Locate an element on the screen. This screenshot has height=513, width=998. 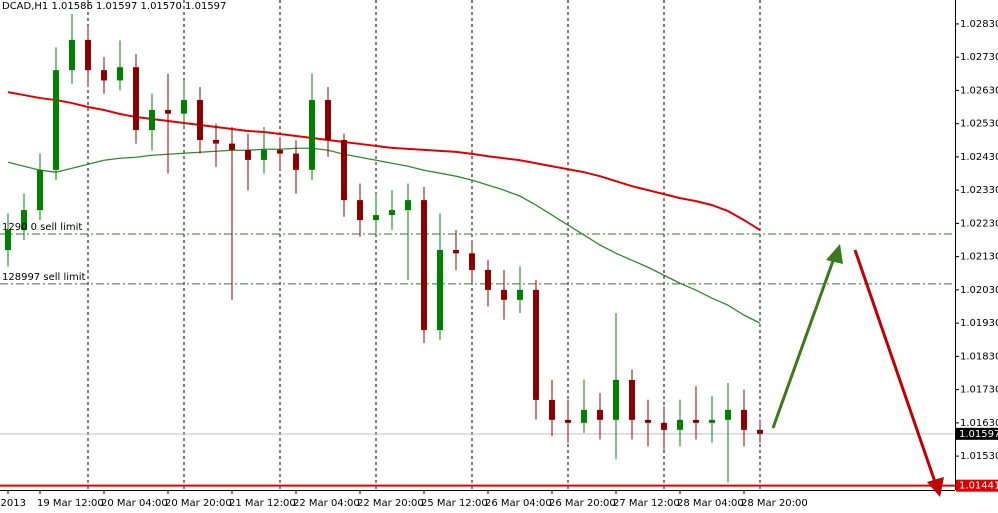
up-arrow-head is located at coordinates (834, 254).